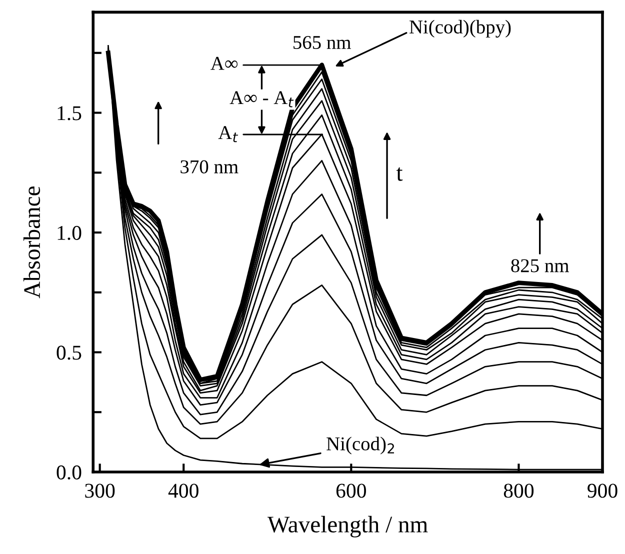 Image resolution: width=625 pixels, height=554 pixels. I want to click on y-tick-label: 0.5, so click(69, 353).